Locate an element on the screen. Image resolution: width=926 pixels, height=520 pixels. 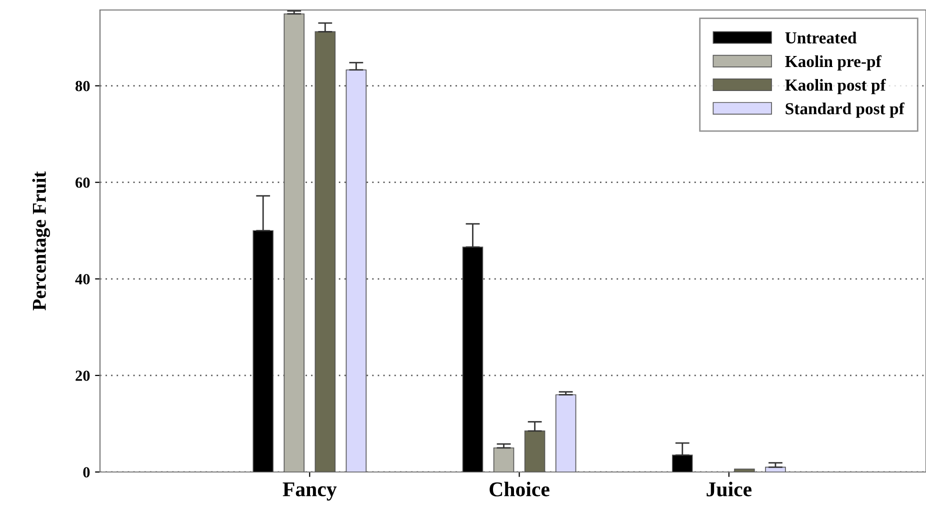
y-tick-label: 20 is located at coordinates (83, 375).